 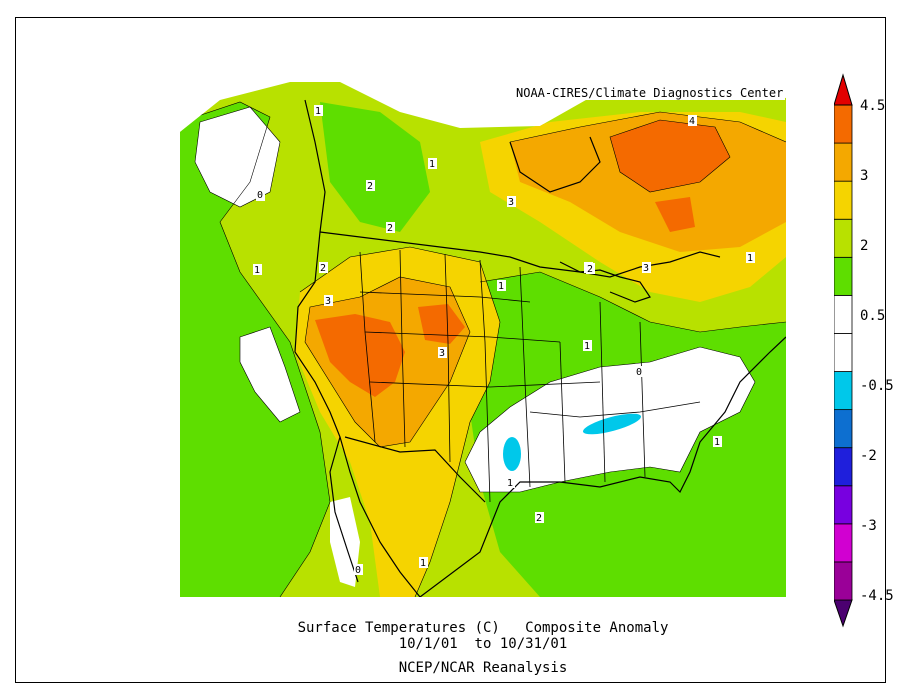 I want to click on caption-date-range: 10/1/01 to 10/31/01, so click(x=483, y=644).